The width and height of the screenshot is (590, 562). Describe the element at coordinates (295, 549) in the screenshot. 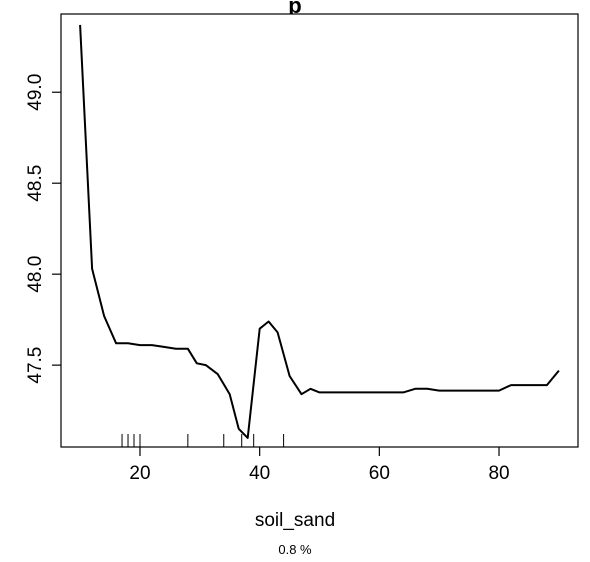

I see `chart-subtitle: 0.8 %` at that location.